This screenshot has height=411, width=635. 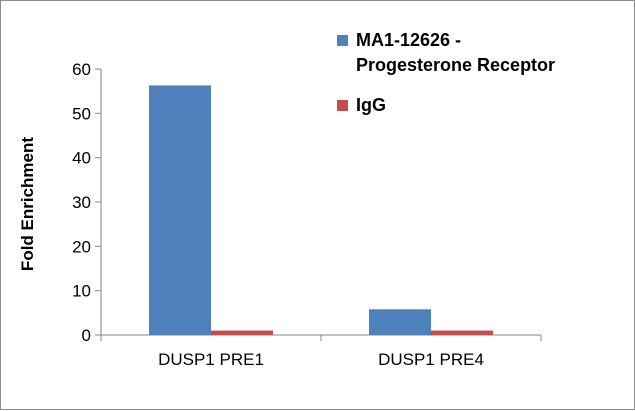 I want to click on x-tick-label: DUSP1 PRE1, so click(x=211, y=359).